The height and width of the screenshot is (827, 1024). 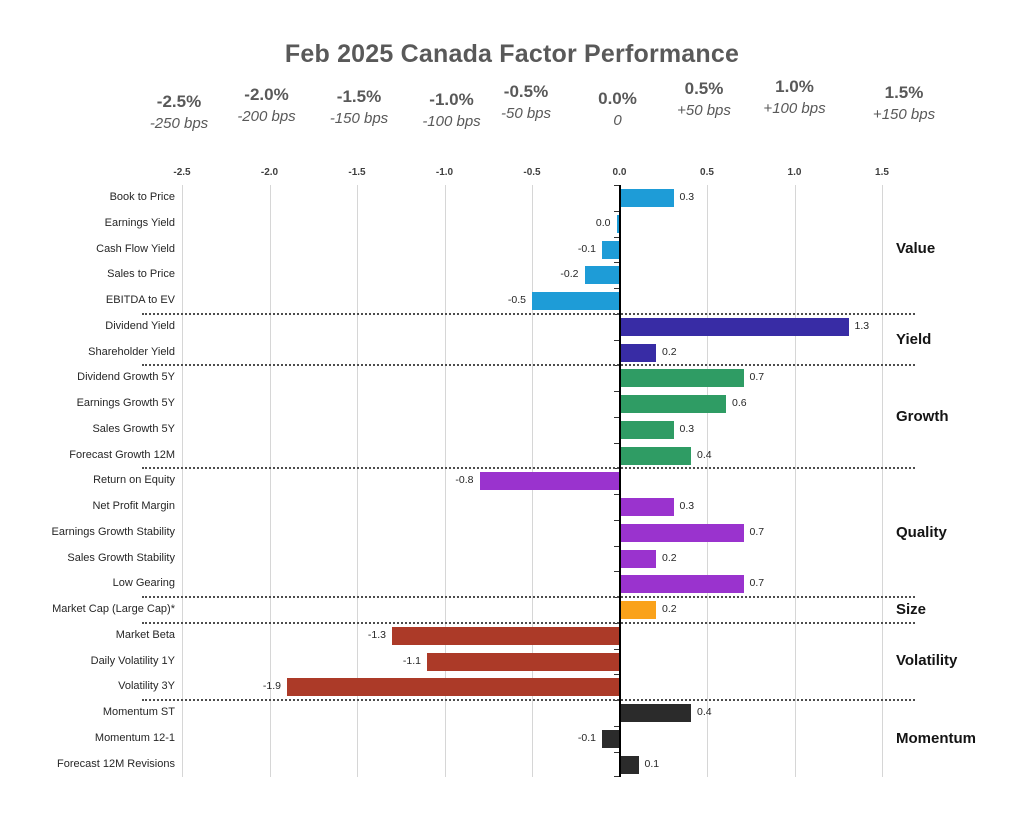 I want to click on scale-column: 1.5% +150 bps, so click(x=904, y=103).